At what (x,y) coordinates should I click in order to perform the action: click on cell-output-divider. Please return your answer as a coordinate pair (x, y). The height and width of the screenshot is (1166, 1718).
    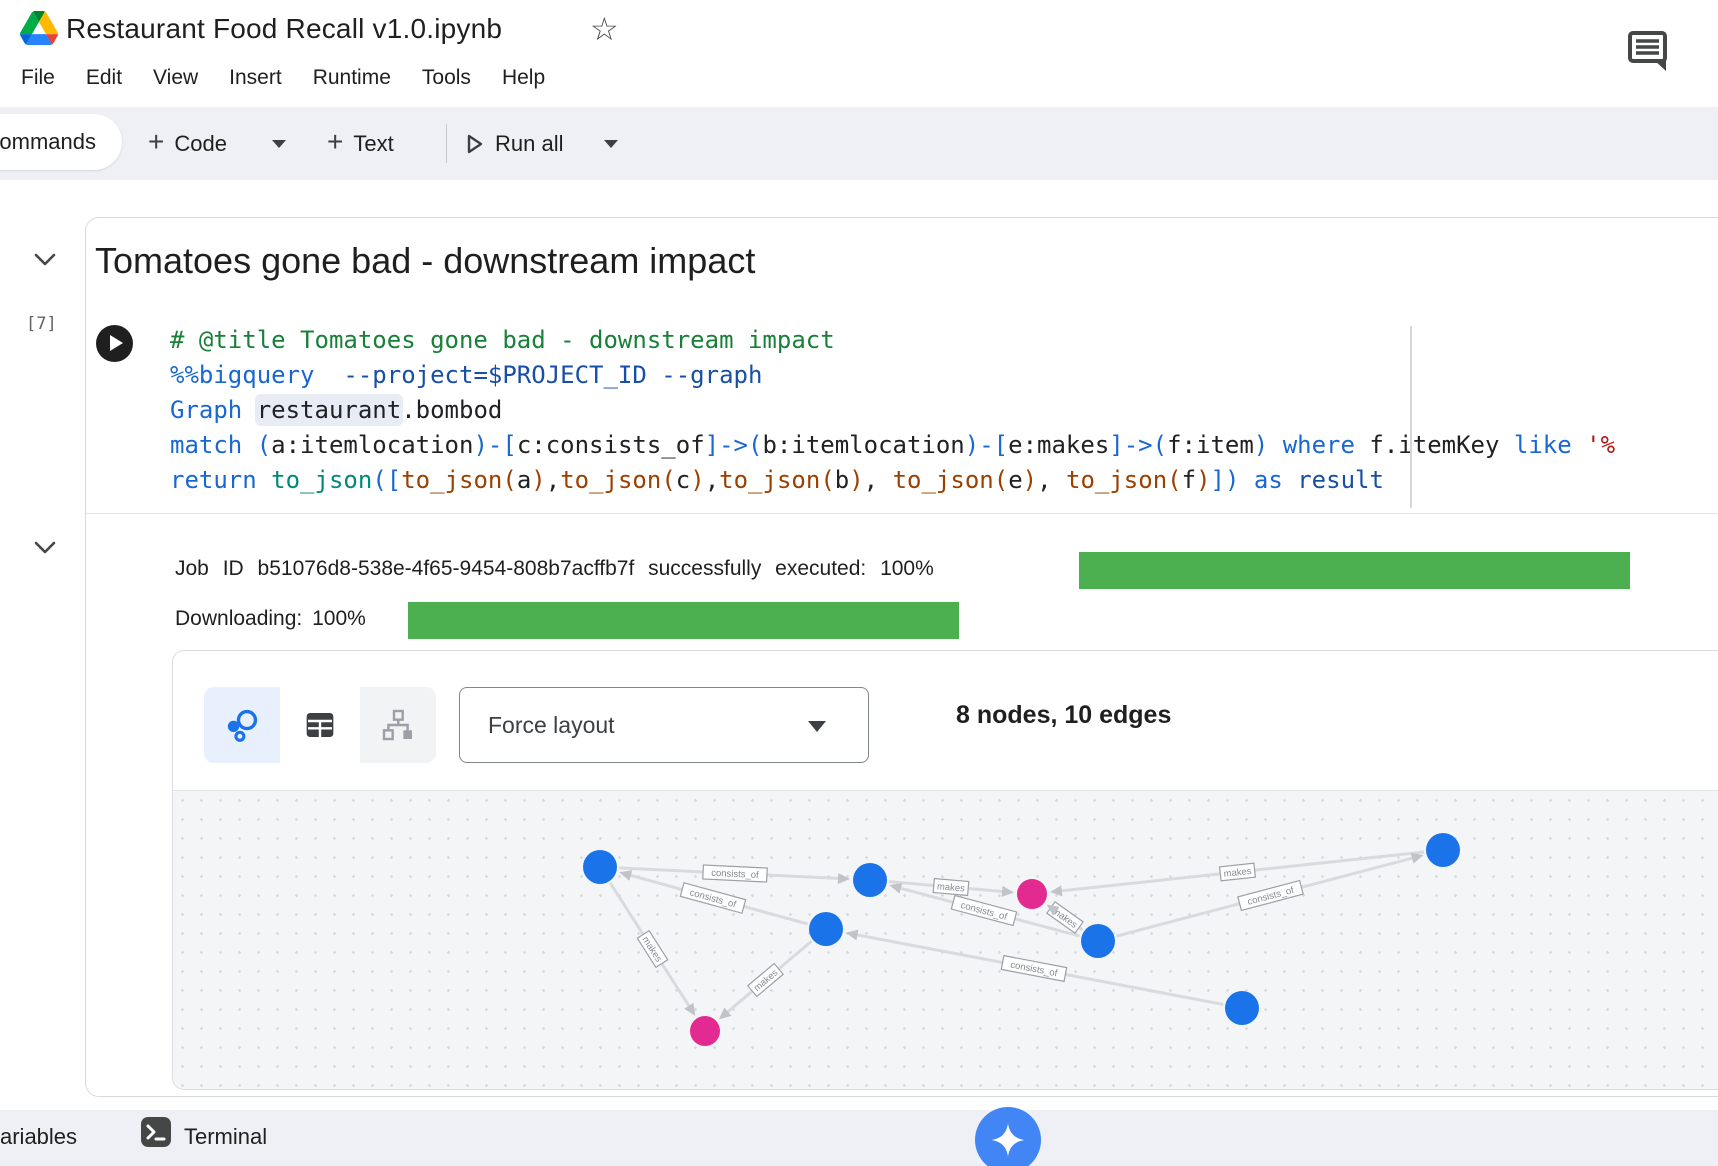
    Looking at the image, I should click on (902, 513).